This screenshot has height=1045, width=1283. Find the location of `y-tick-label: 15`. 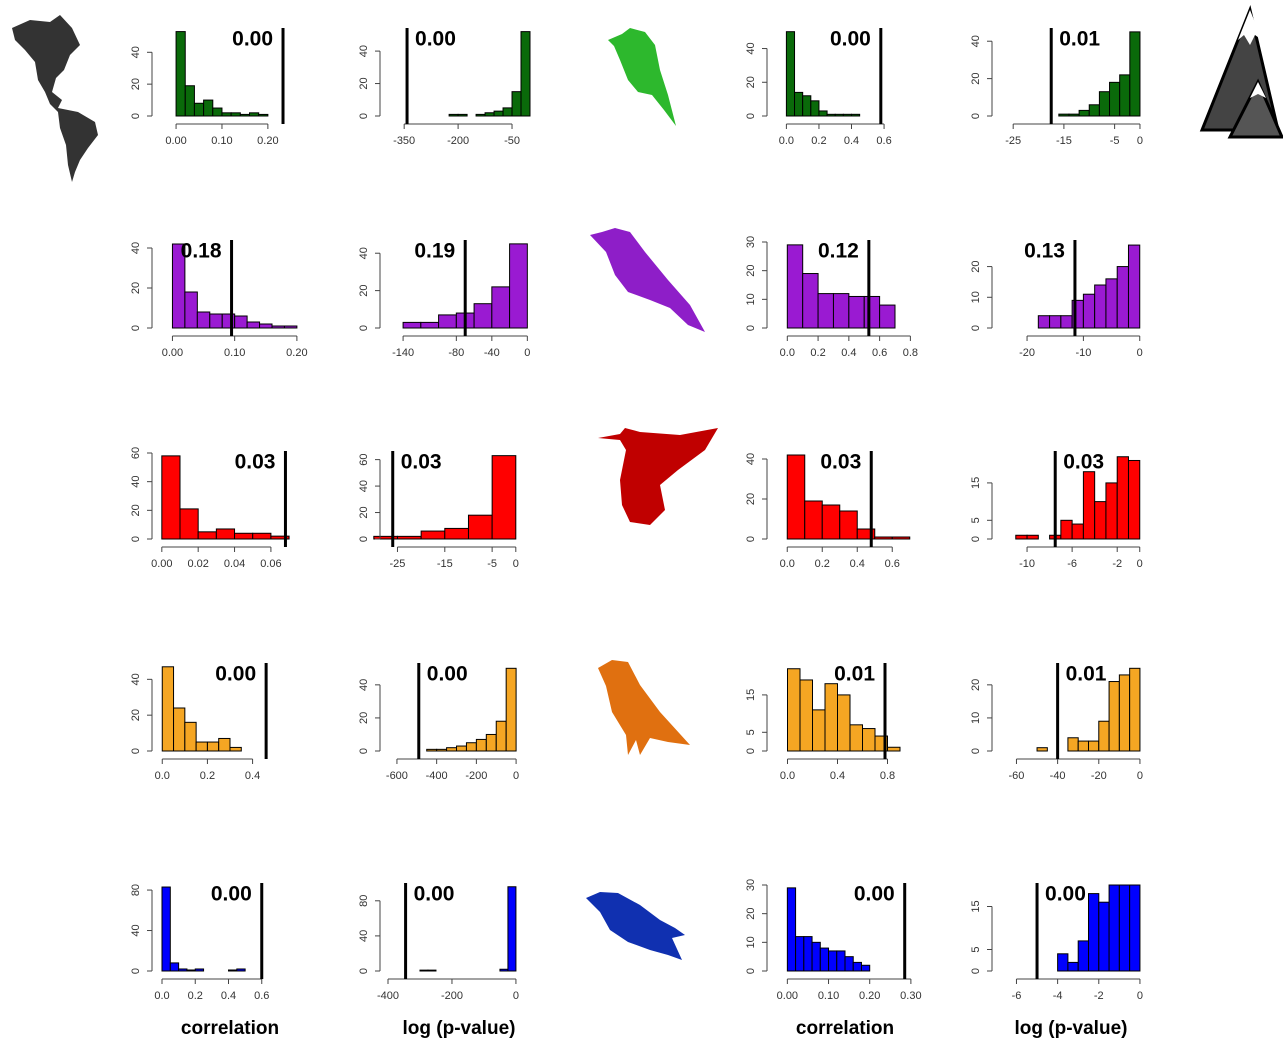

y-tick-label: 15 is located at coordinates (976, 483).